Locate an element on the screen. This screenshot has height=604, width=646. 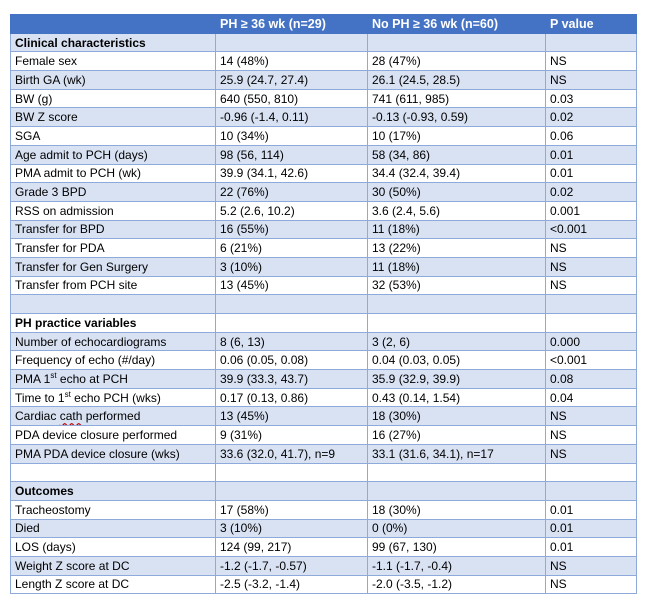
p-value: 0.03 is located at coordinates (591, 98).